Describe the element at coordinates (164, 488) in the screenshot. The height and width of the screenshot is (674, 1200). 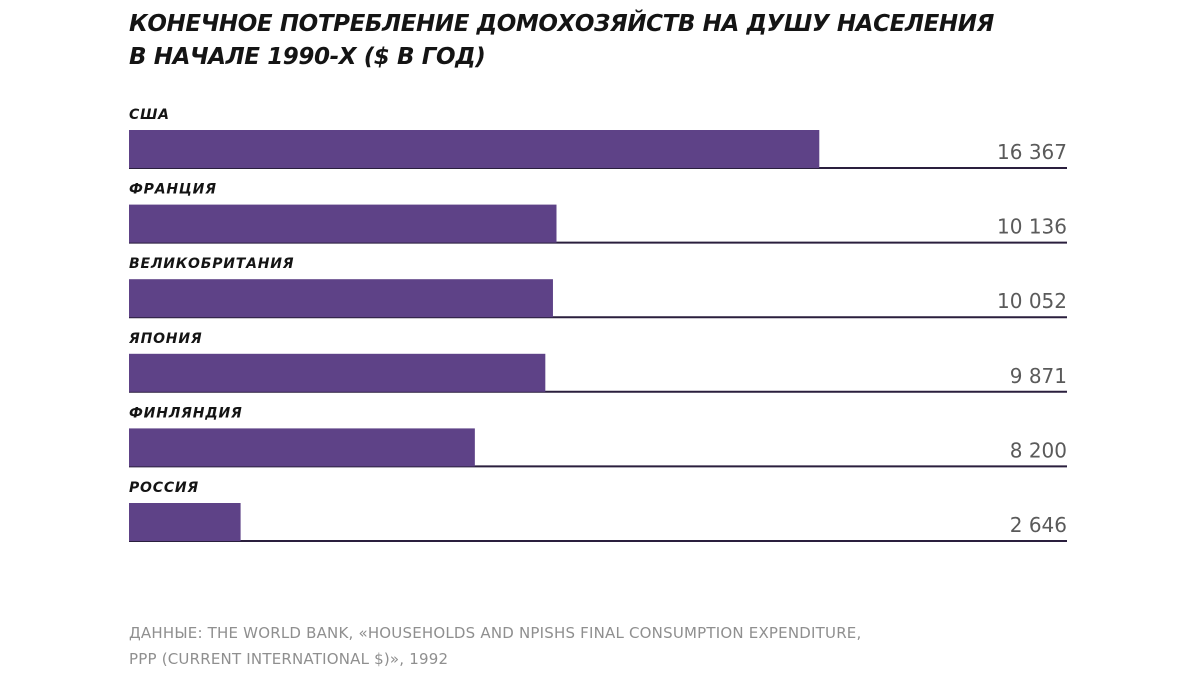
I see `category-label: РОССИЯ` at that location.